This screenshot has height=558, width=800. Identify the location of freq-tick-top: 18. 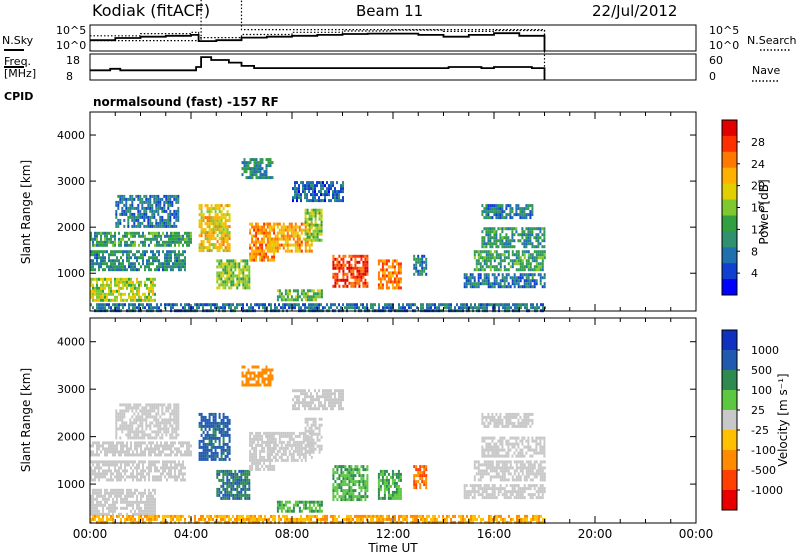
(73, 60).